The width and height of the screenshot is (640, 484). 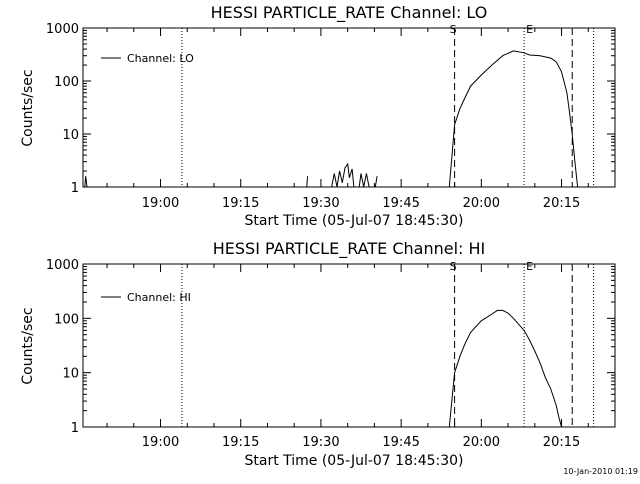 I want to click on x-tick-label-hi: 19:45, so click(x=400, y=442).